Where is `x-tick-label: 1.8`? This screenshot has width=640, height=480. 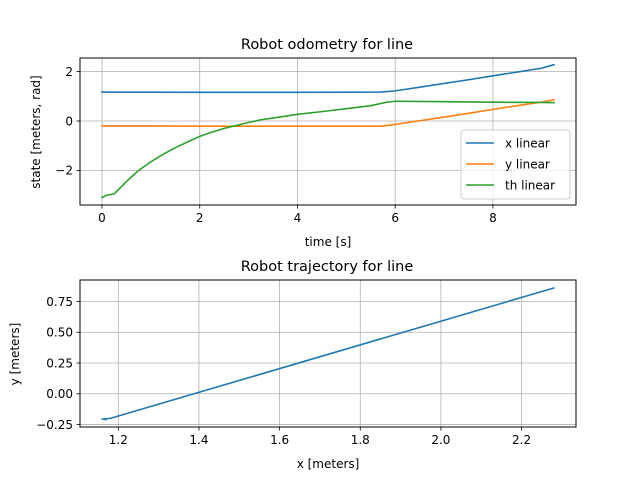 x-tick-label: 1.8 is located at coordinates (360, 440).